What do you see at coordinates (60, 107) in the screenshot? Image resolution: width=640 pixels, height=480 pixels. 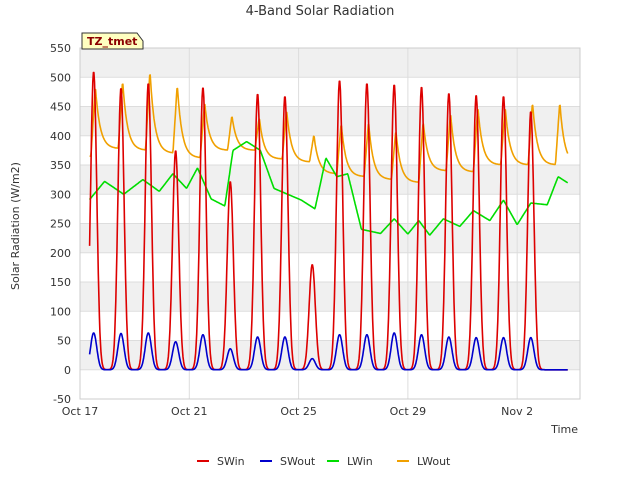 I see `y-tick-label: 450` at bounding box center [60, 107].